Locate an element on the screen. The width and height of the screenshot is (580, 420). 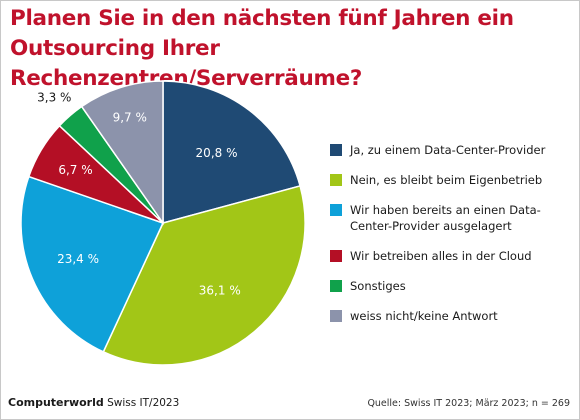
pie-label-5: 3,3 % is located at coordinates (54, 97).